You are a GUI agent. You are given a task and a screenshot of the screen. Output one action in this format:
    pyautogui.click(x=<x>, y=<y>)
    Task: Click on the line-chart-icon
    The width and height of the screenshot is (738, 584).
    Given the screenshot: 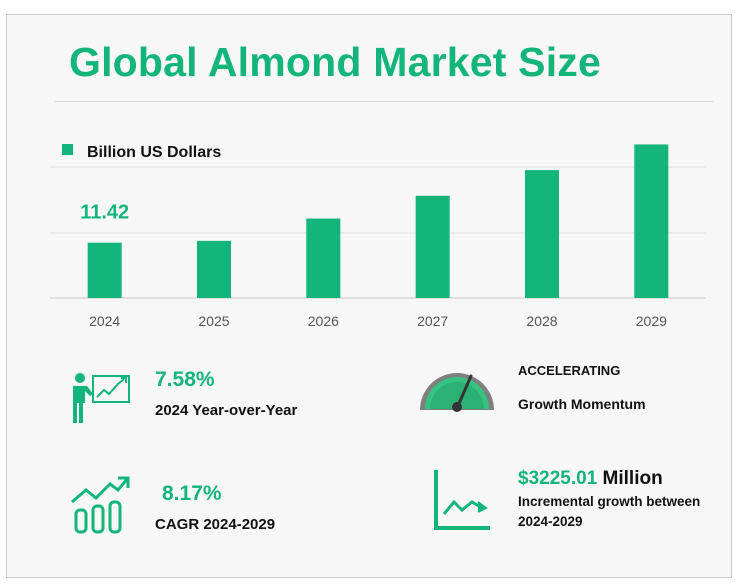 What is the action you would take?
    pyautogui.click(x=462, y=500)
    